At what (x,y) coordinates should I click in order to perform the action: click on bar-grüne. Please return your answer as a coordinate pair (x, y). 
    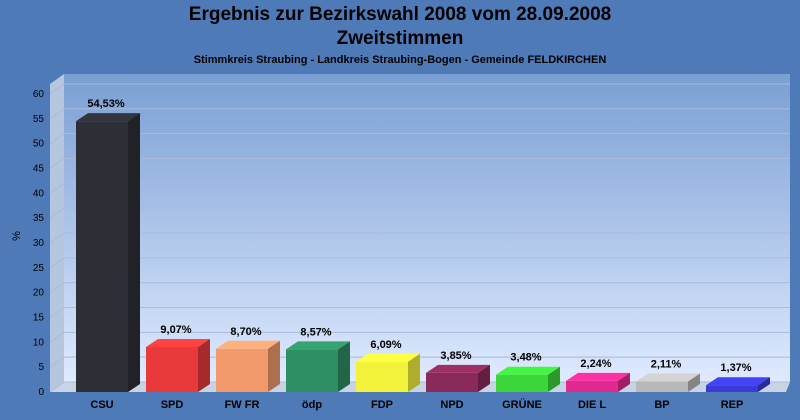
    Looking at the image, I should click on (528, 379).